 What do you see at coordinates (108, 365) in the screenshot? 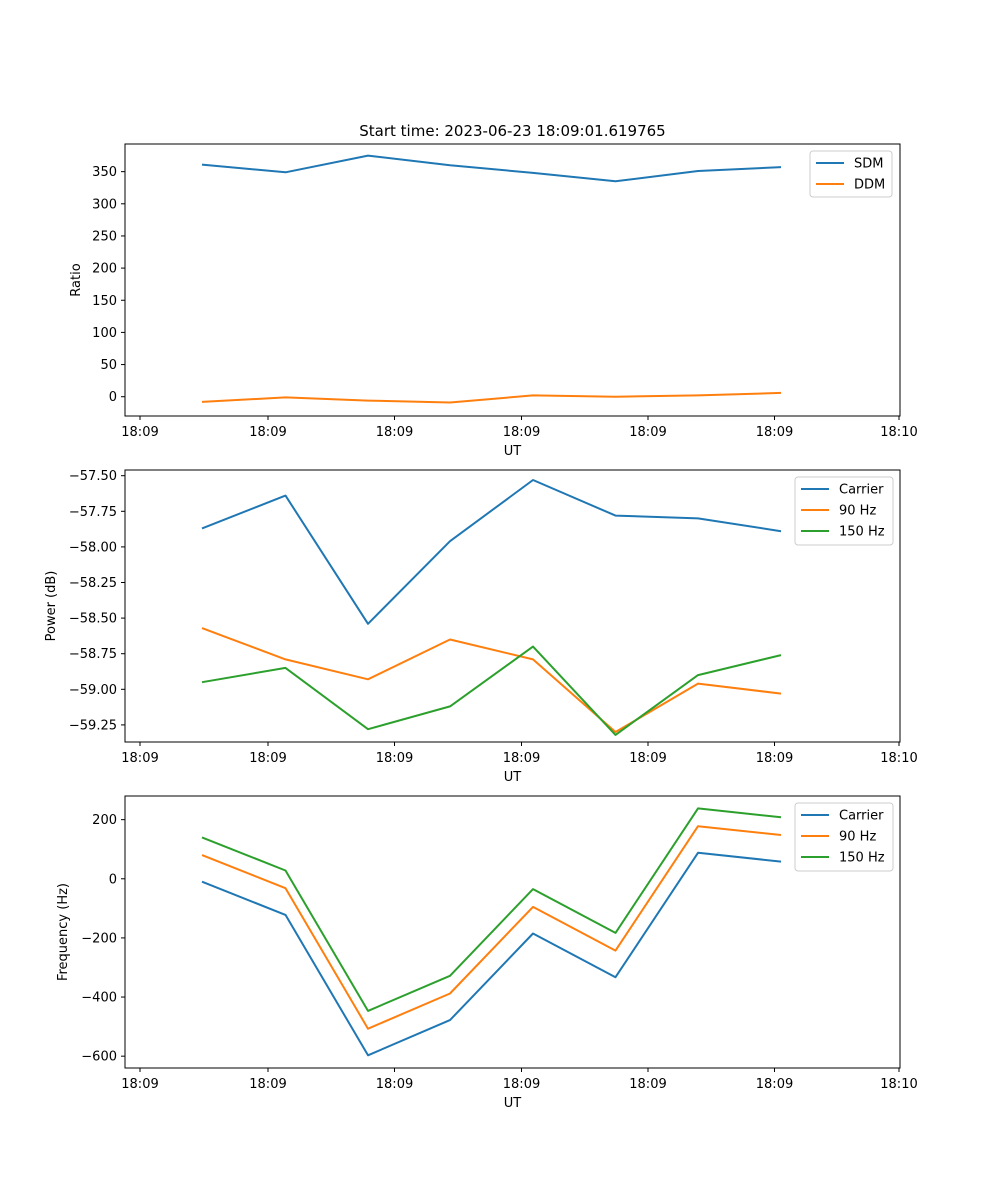
I see `ratio-y-tick-label: 50` at bounding box center [108, 365].